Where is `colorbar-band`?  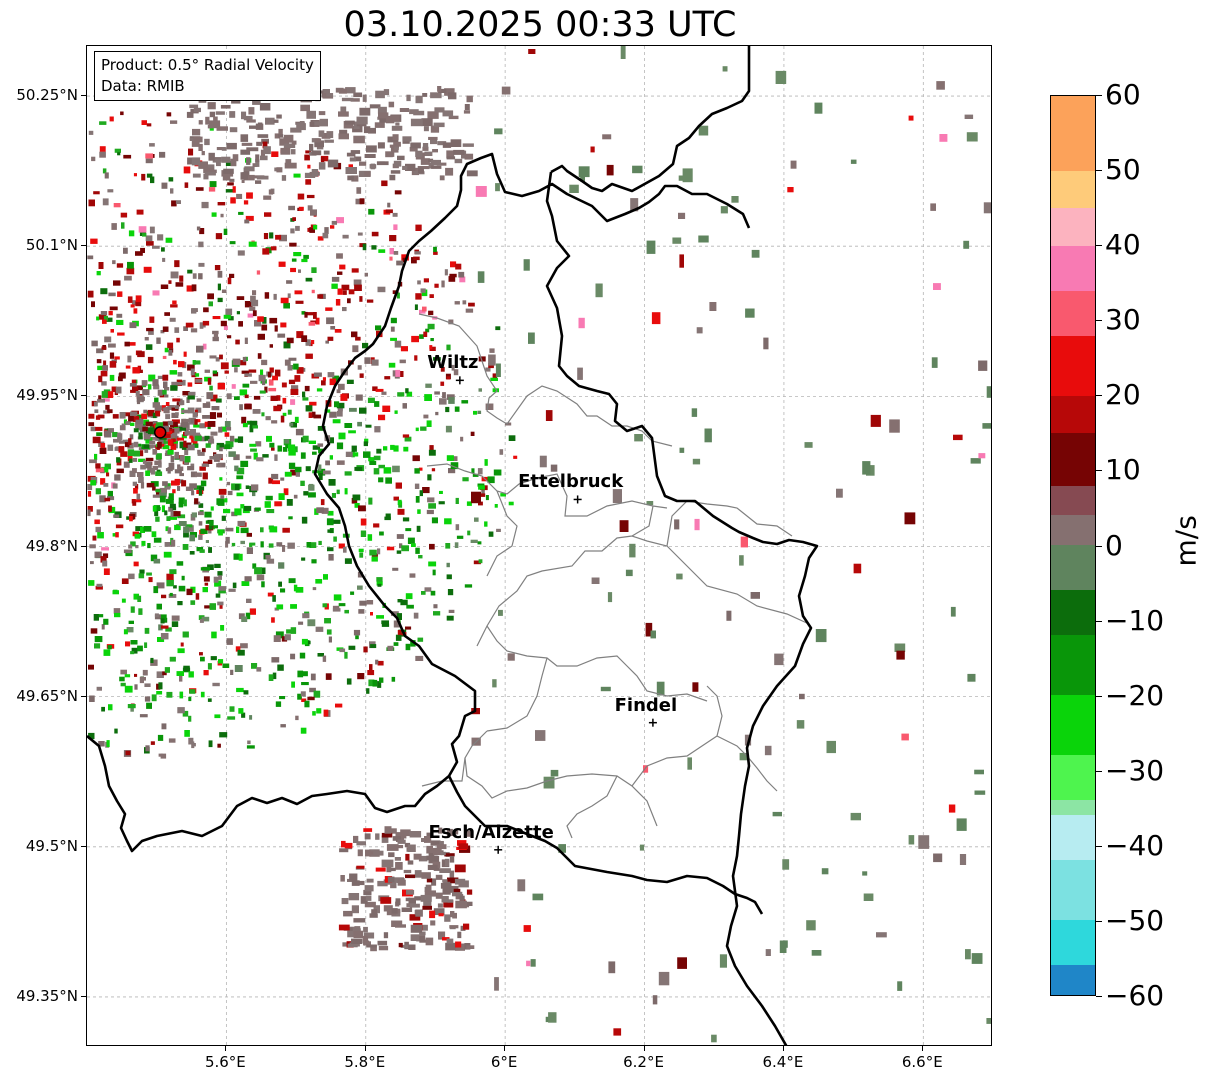 colorbar-band is located at coordinates (1073, 459).